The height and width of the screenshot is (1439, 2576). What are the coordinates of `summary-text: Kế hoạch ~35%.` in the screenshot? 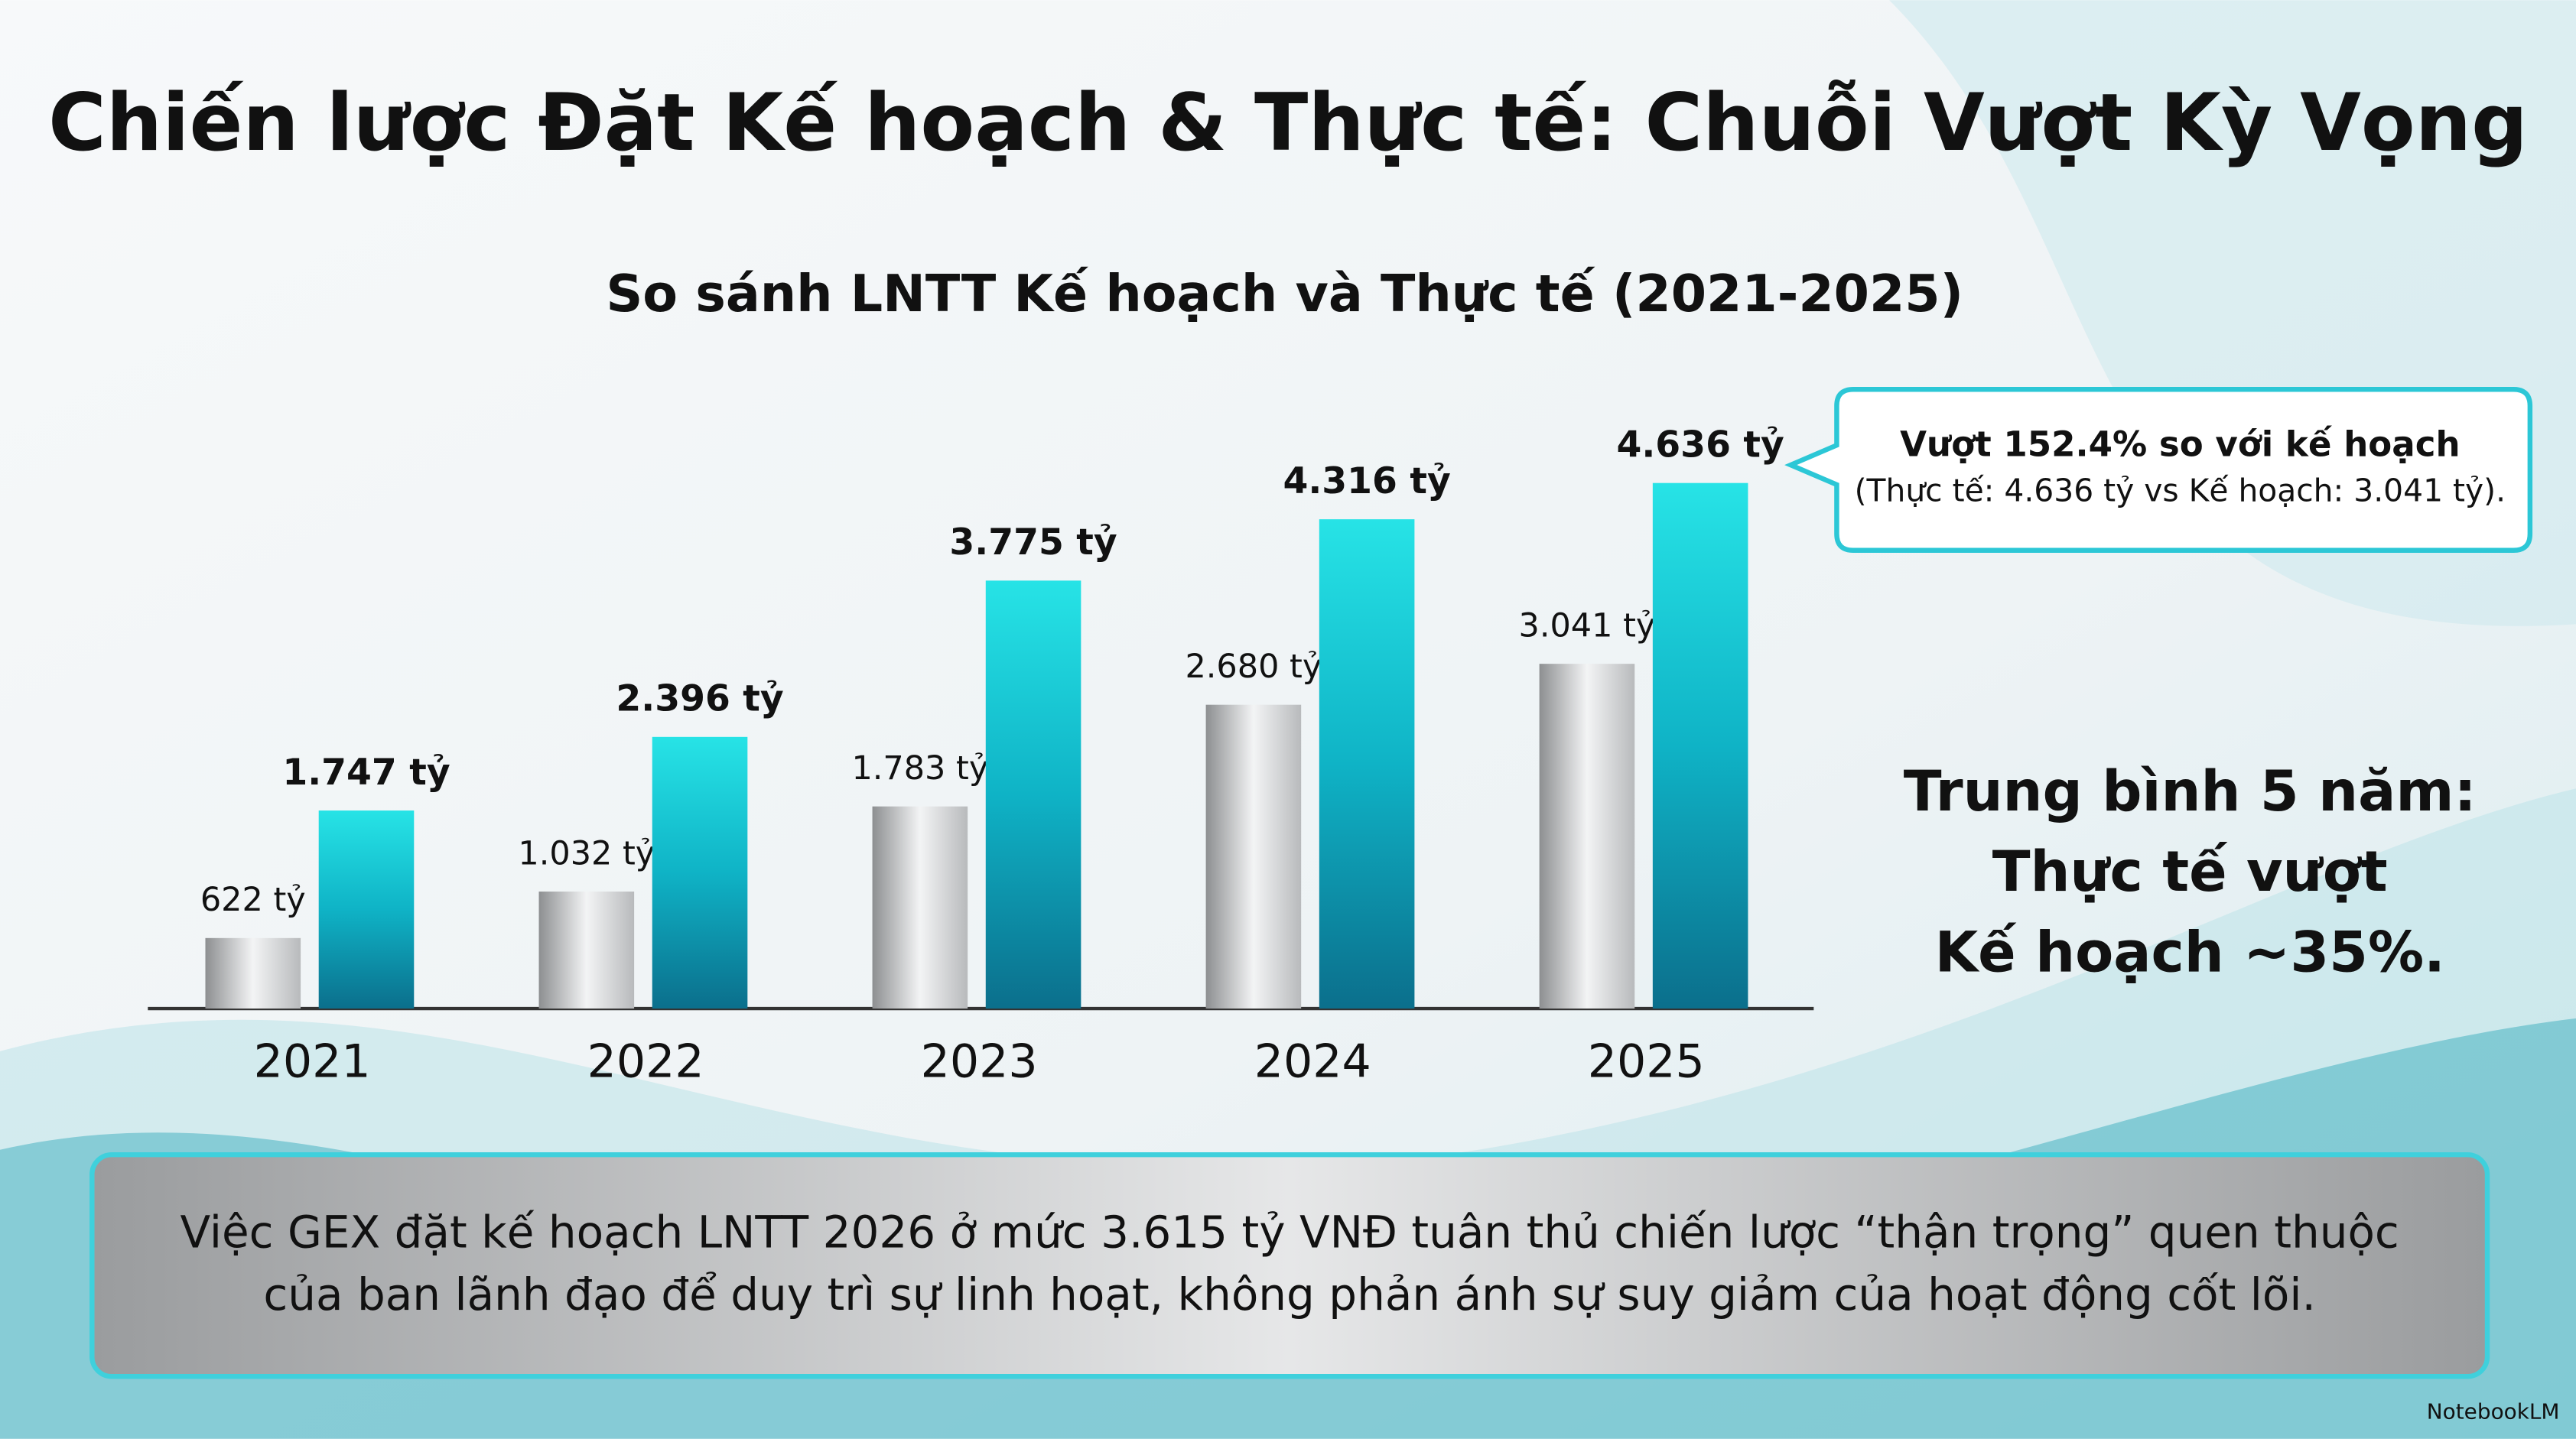 It's located at (2190, 953).